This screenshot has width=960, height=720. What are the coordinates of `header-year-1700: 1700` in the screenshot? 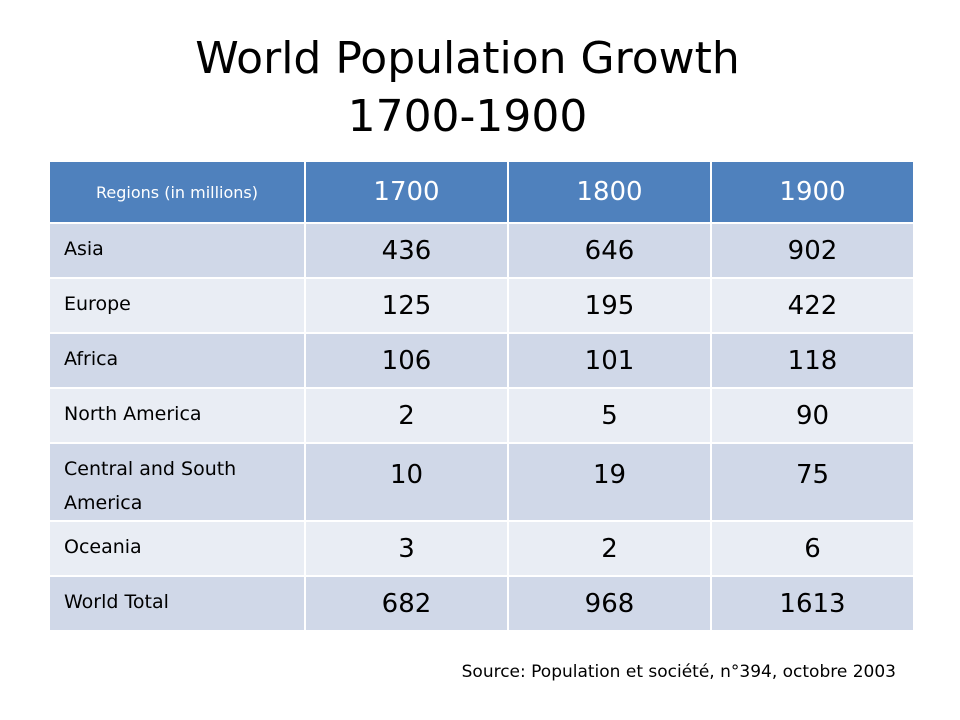 It's located at (406, 192).